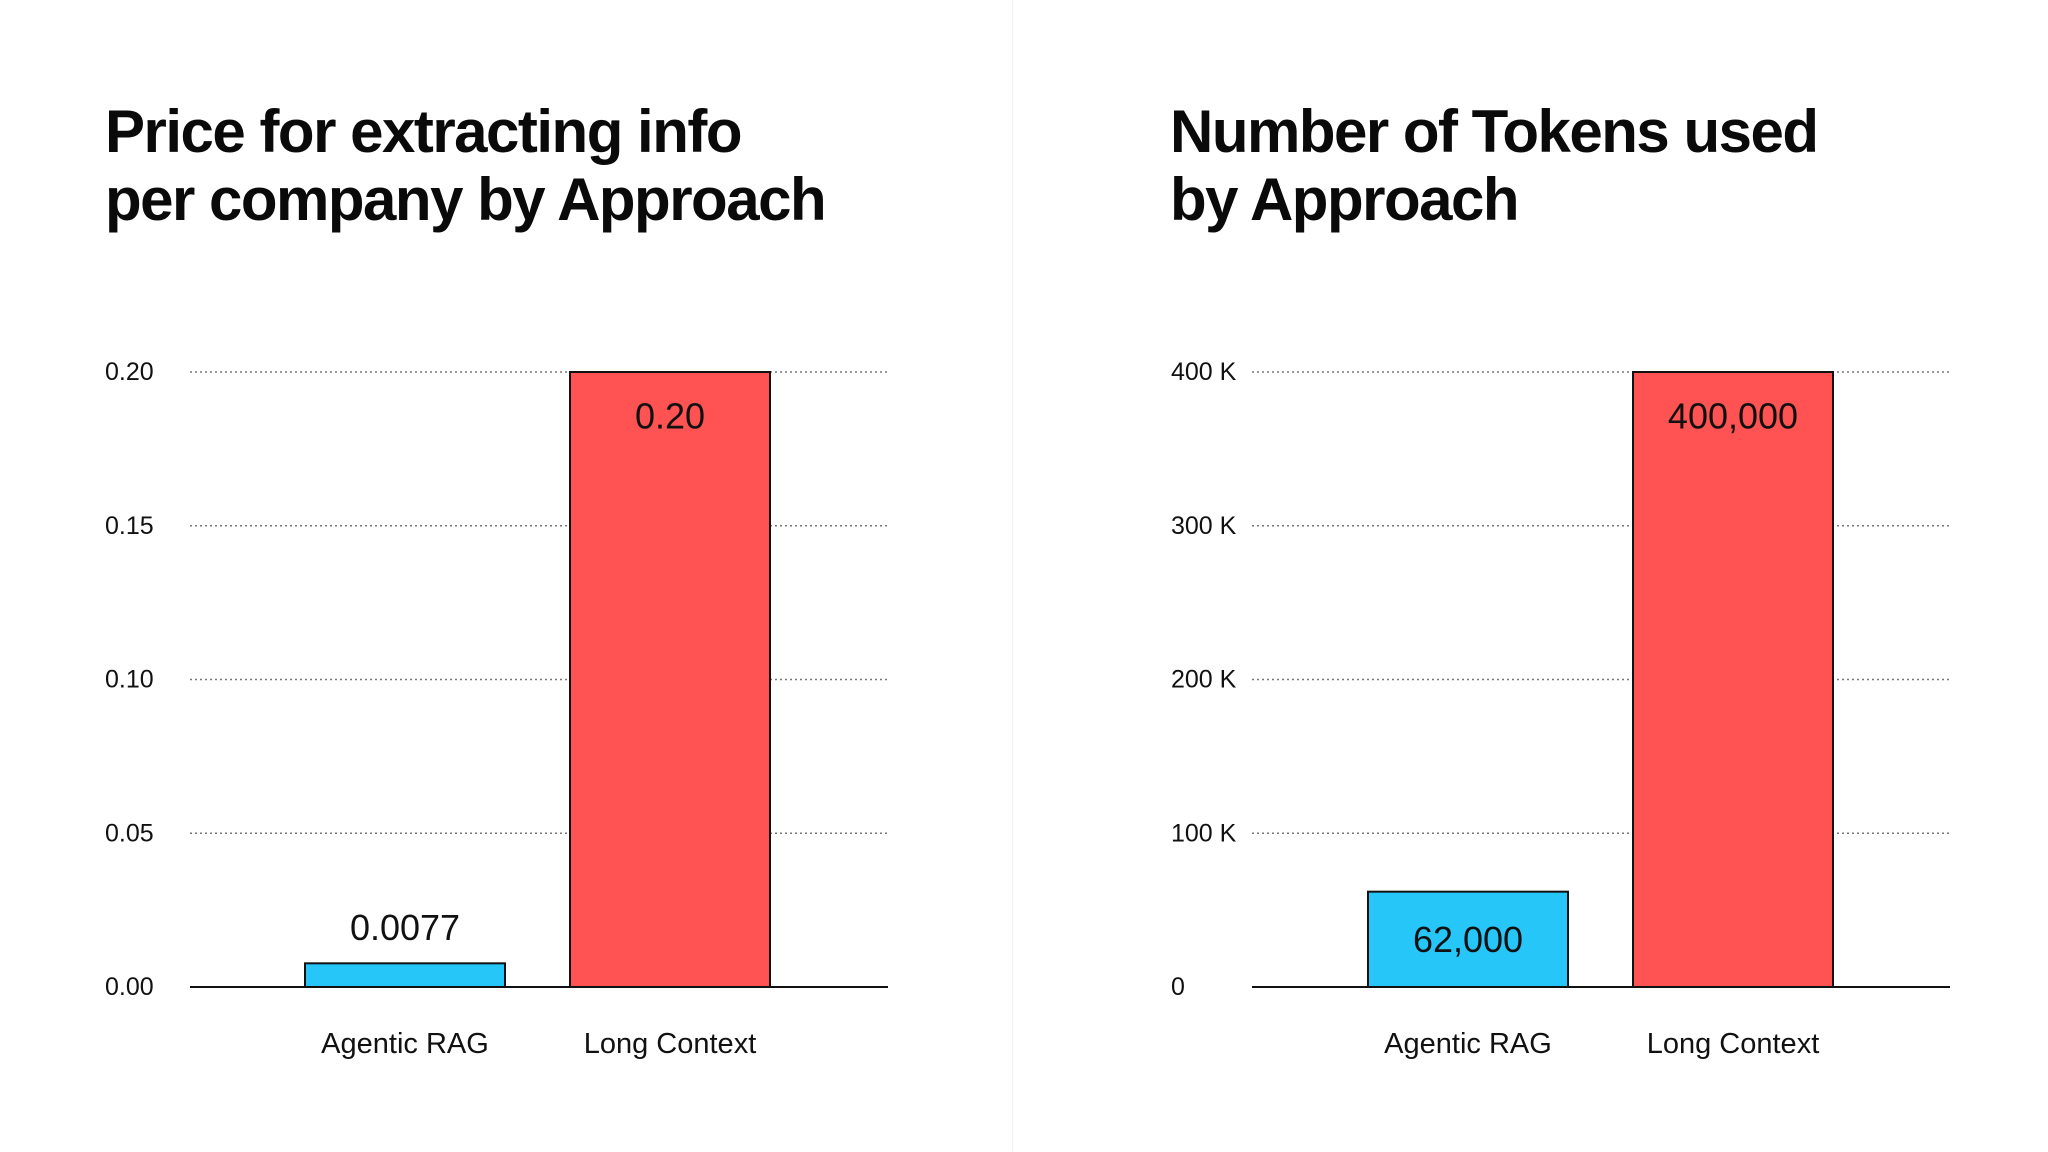 The image size is (2048, 1152). I want to click on y-tick-label: 0.20, so click(129, 372).